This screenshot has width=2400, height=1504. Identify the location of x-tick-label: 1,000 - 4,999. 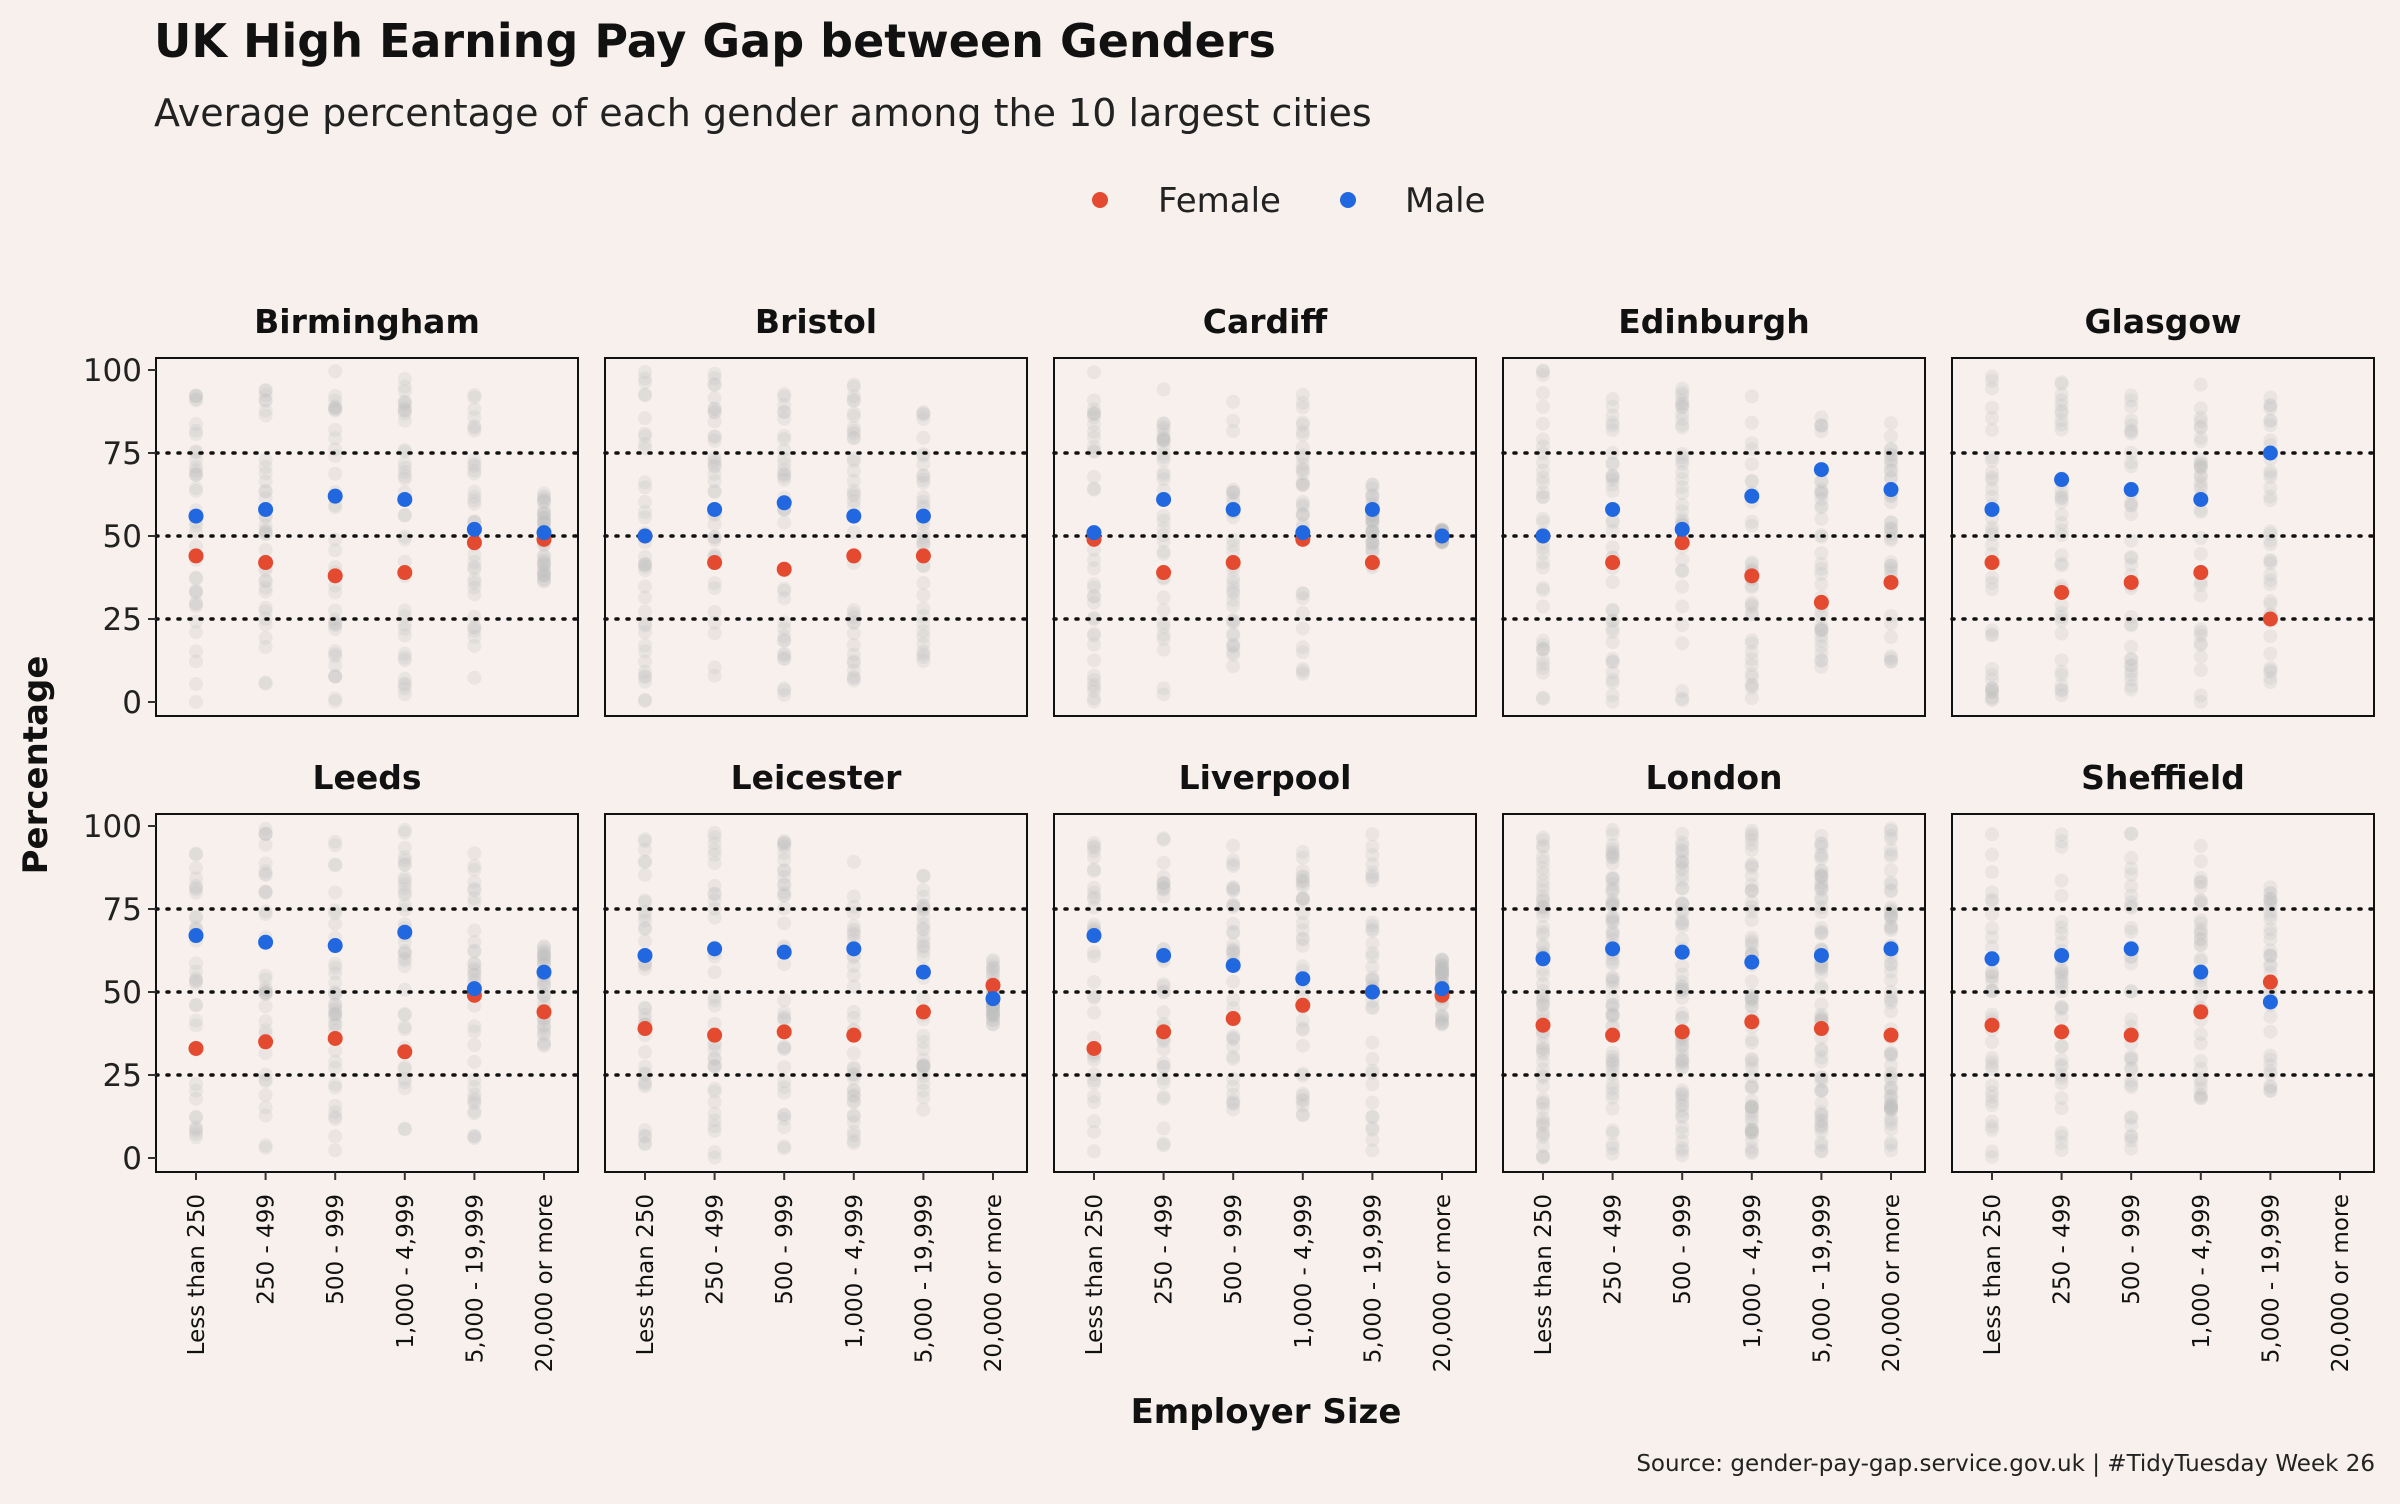
(1304, 1271).